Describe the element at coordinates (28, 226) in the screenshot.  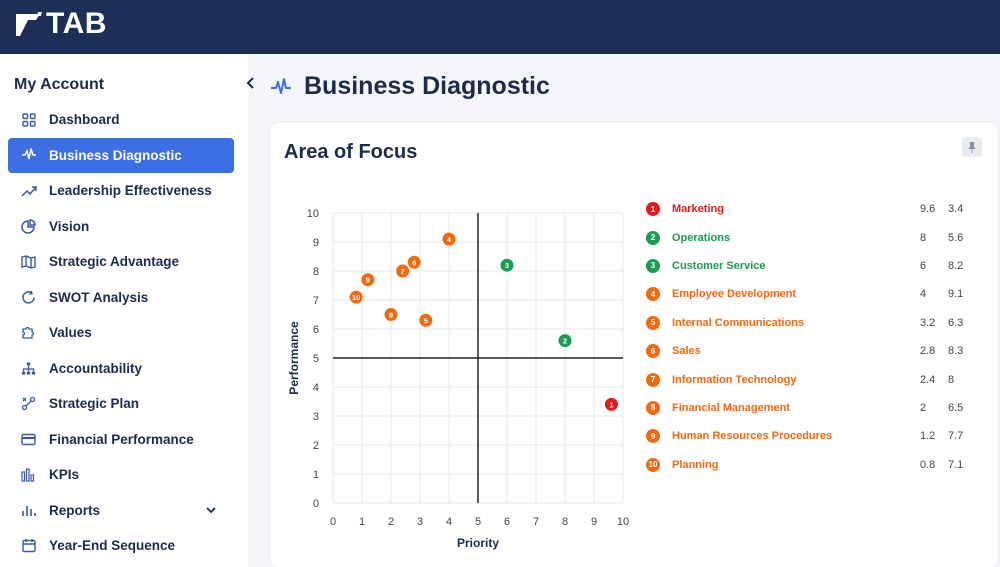
I see `pie-icon` at that location.